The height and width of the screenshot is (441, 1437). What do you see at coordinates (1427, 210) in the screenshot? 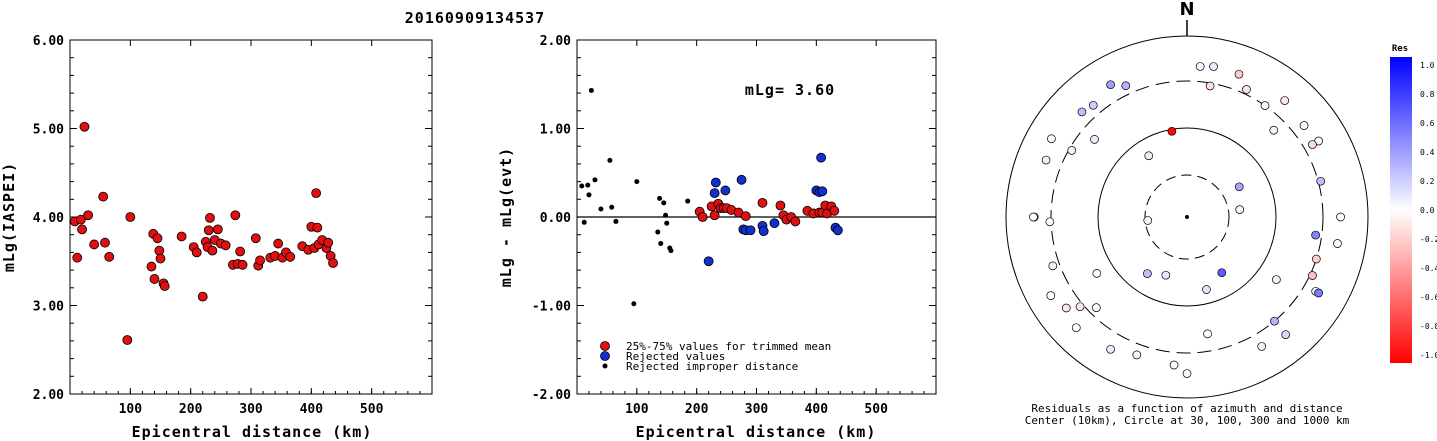
I see `colorbar-tick-label: 0.0` at bounding box center [1427, 210].